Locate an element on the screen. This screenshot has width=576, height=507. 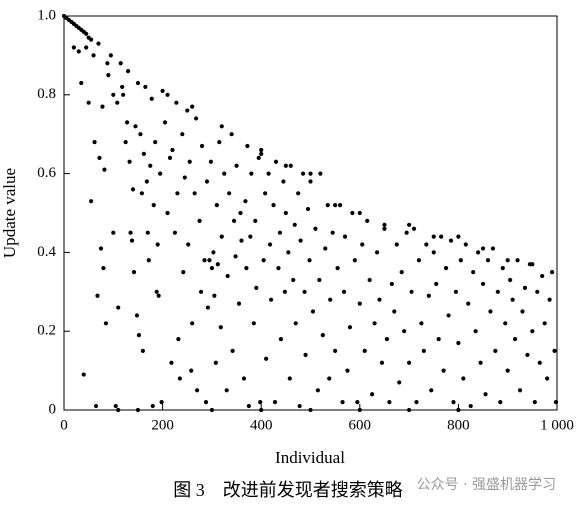
y-tick-label: 0.4 is located at coordinates (46, 252).